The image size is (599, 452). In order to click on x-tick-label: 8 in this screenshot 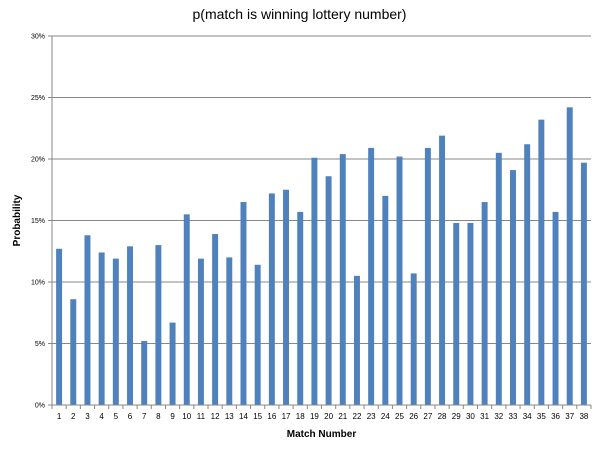, I will do `click(158, 416)`.